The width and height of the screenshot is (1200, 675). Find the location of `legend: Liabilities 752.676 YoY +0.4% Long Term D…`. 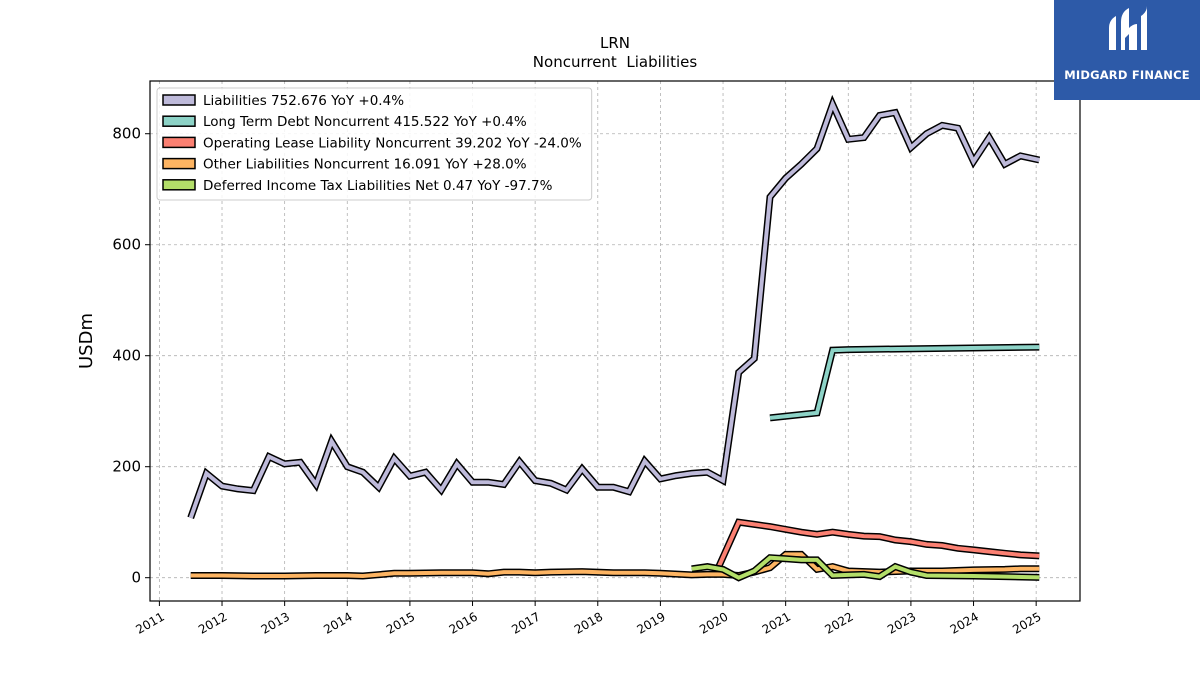

legend: Liabilities 752.676 YoY +0.4% Long Term D… is located at coordinates (374, 144).